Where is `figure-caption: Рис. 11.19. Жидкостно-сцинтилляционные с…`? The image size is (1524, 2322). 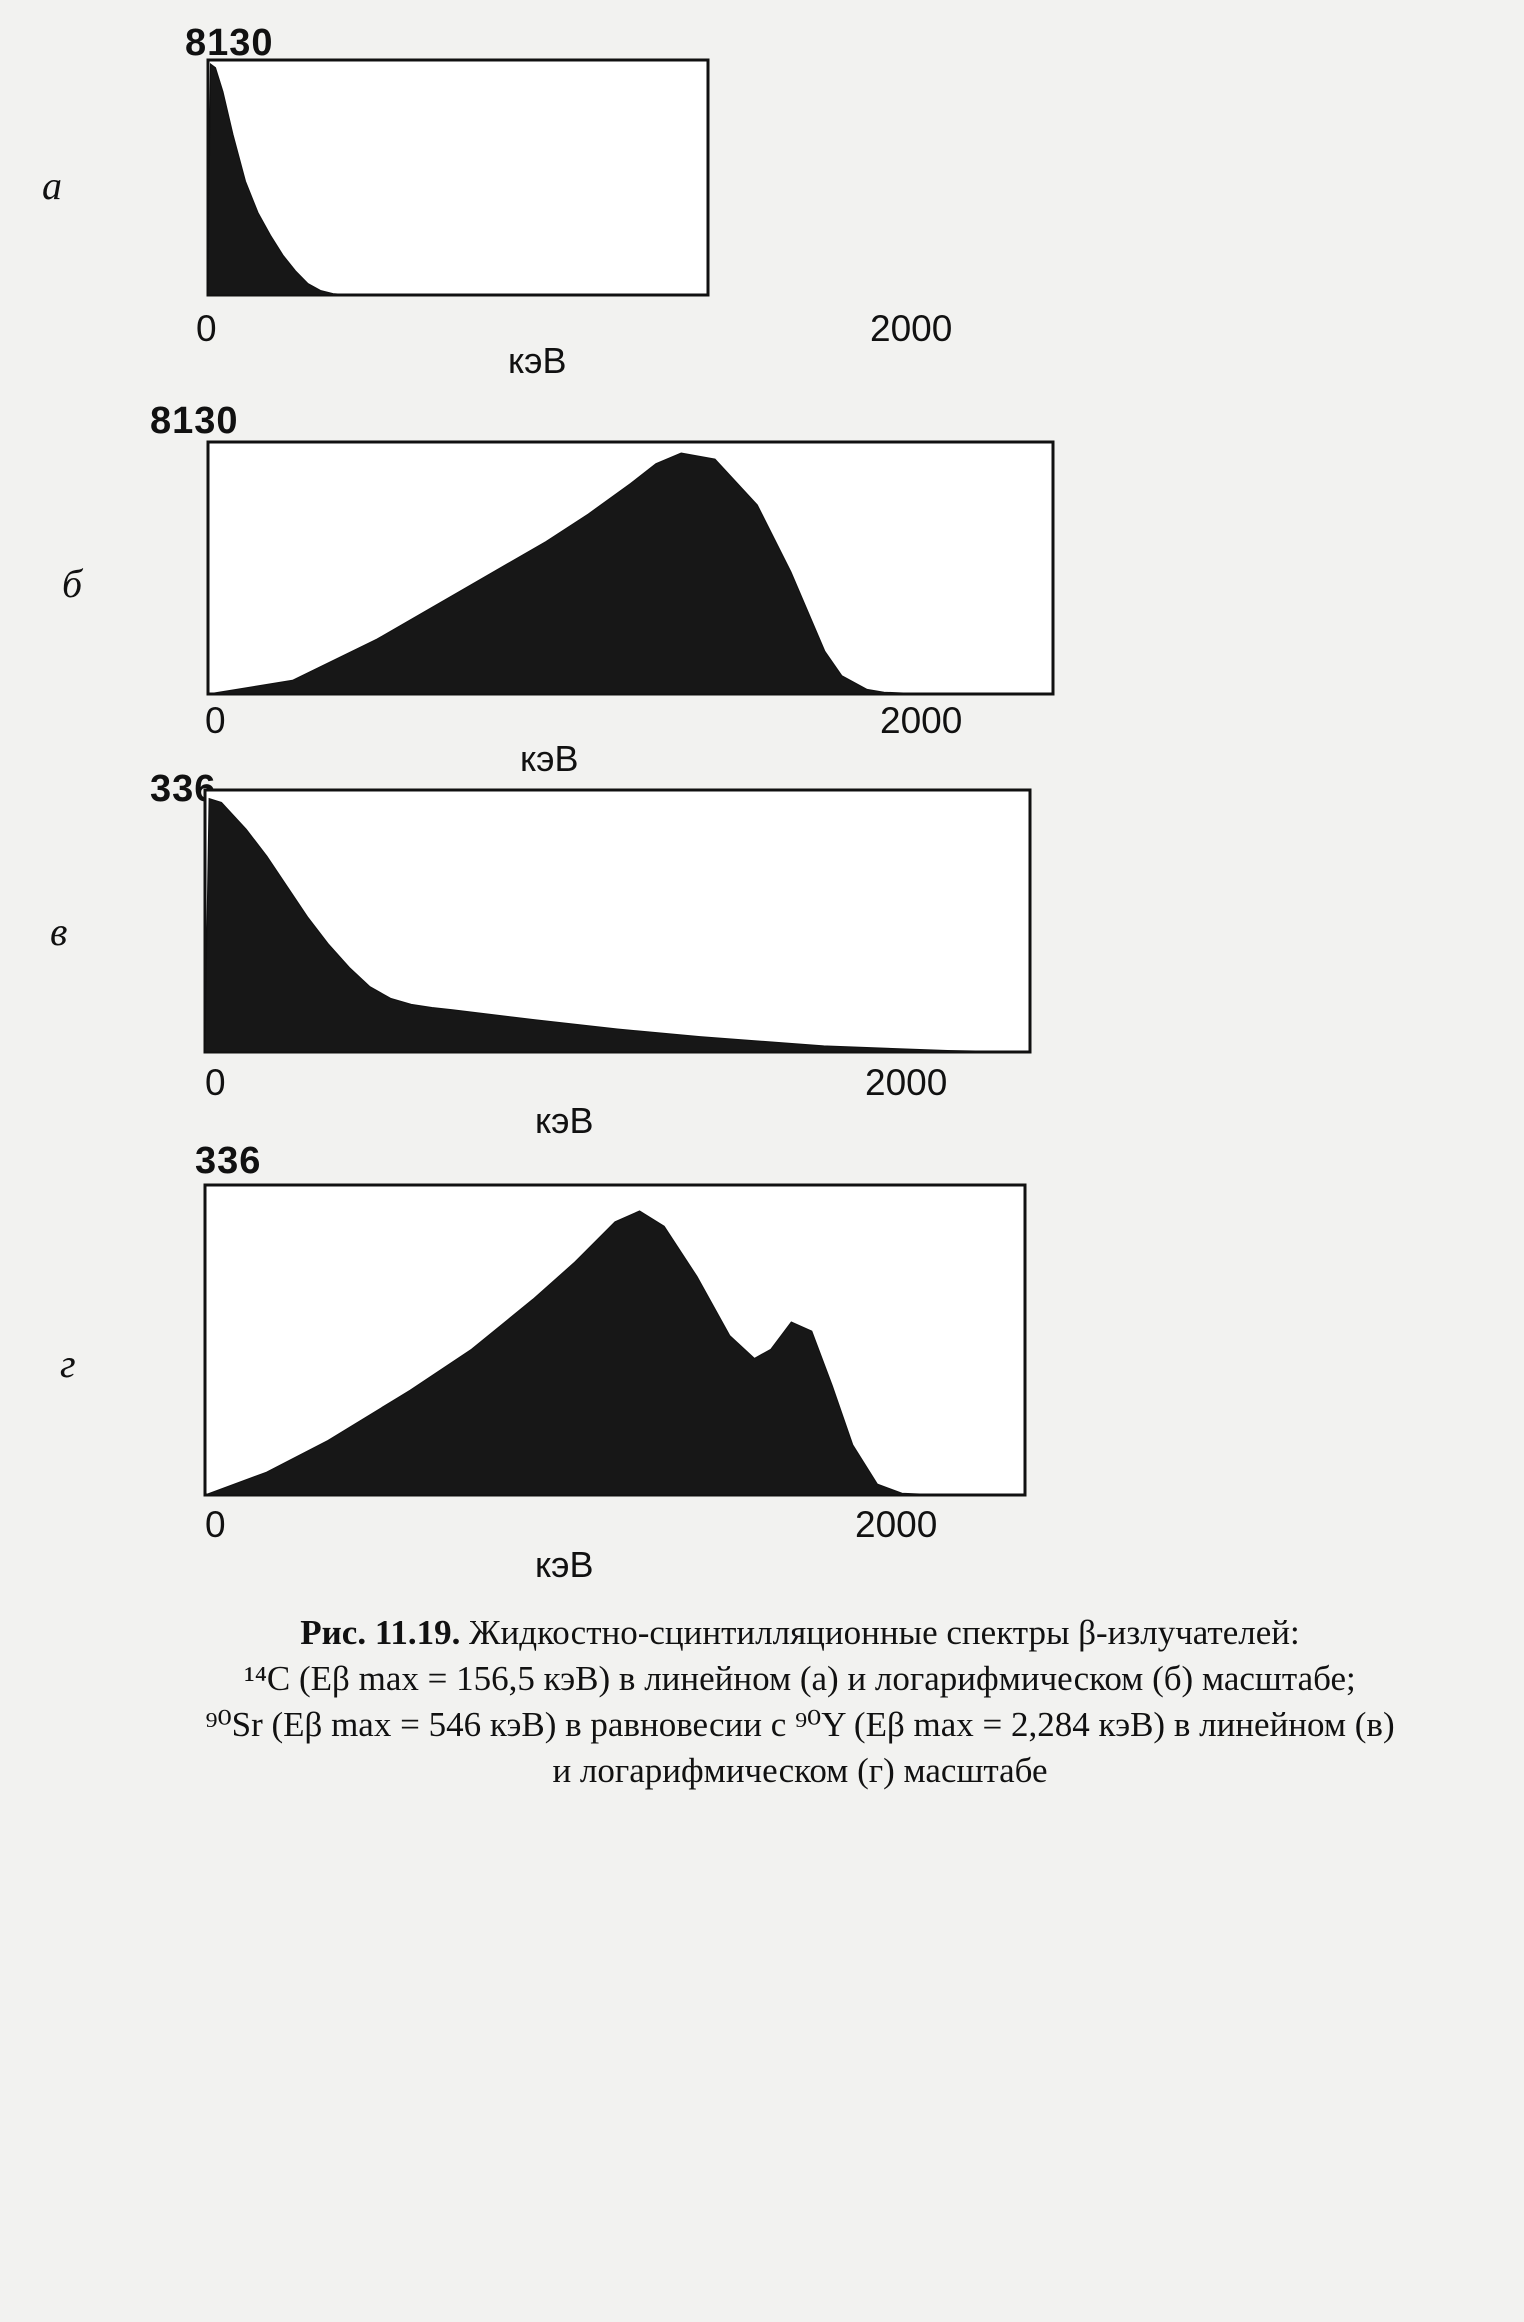
figure-caption: Рис. 11.19. Жидкостно-сцинтилляционные с… is located at coordinates (800, 1702).